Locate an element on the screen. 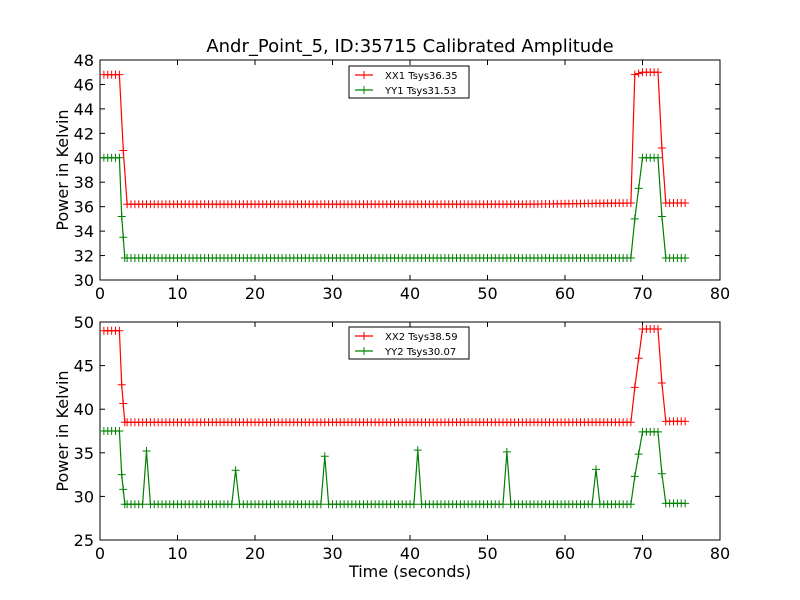 The width and height of the screenshot is (800, 600). y-tick-label: 48 is located at coordinates (84, 60).